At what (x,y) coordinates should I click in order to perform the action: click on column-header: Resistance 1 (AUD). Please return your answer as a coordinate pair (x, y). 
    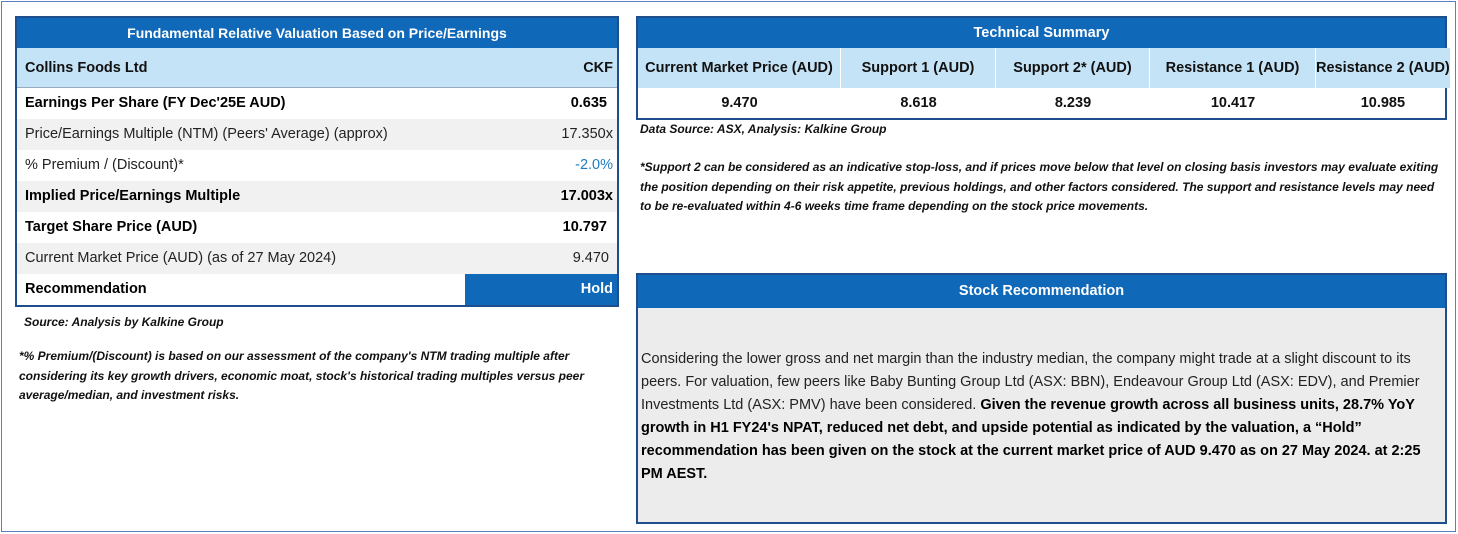
    Looking at the image, I should click on (1233, 68).